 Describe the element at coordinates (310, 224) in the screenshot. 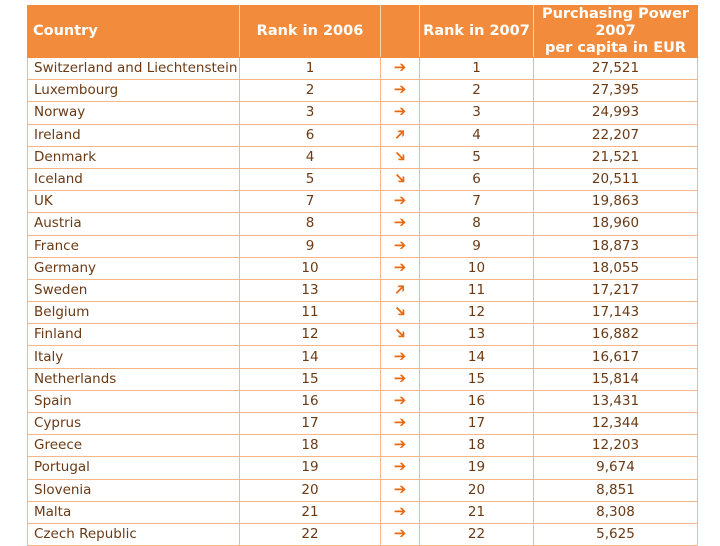

I see `cell-rank-2006: 8` at that location.